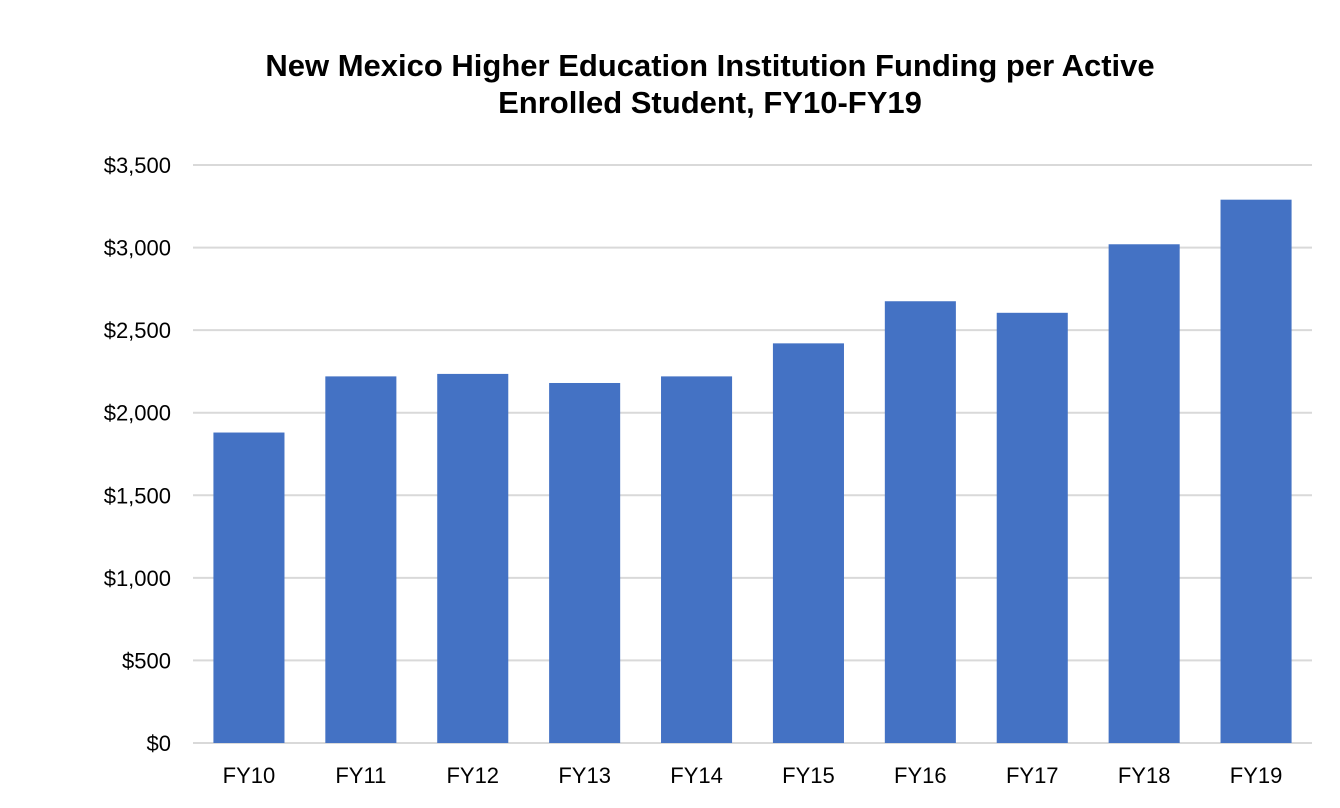 This screenshot has width=1340, height=808. Describe the element at coordinates (753, 775) in the screenshot. I see `x-axis-tick-labels: FY10 FY11 FY12 FY13 FY14 FY15 FY16 FY17 FY18 FY19` at that location.